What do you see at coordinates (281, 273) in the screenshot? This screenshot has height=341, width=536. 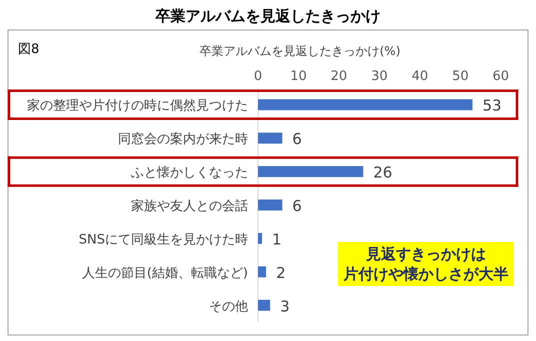 I see `data-label: 2` at bounding box center [281, 273].